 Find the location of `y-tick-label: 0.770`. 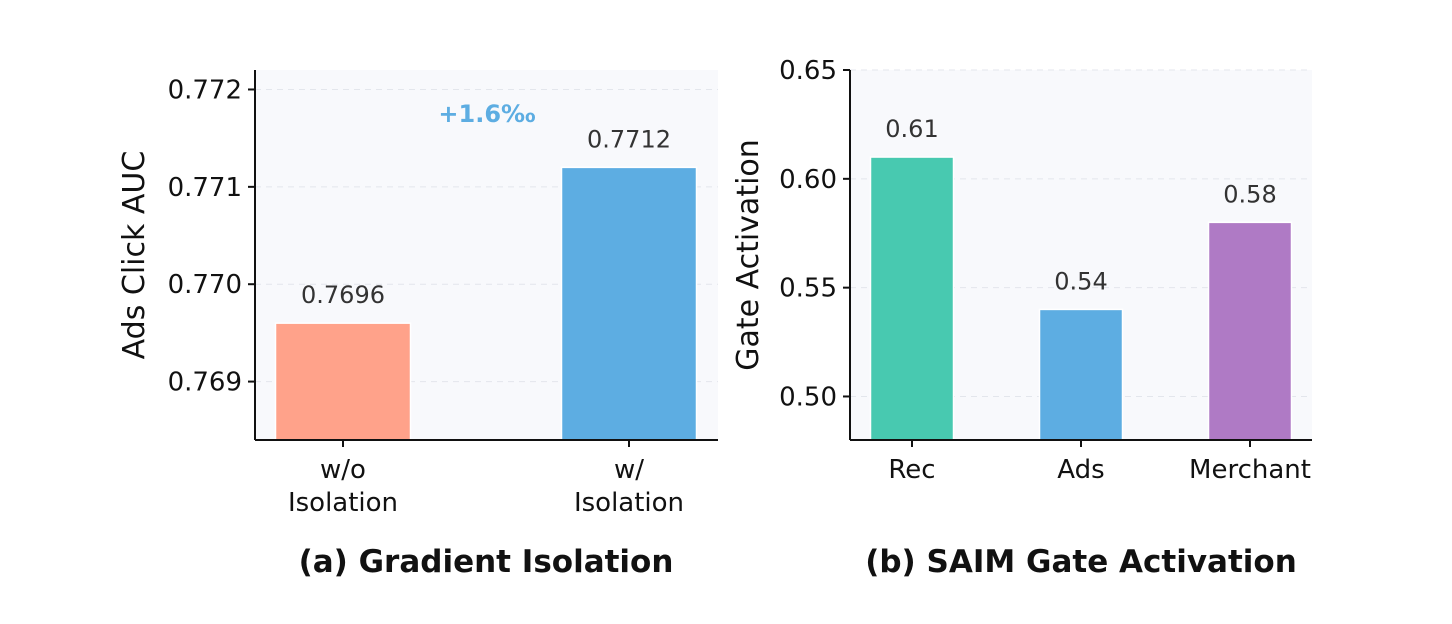

y-tick-label: 0.770 is located at coordinates (205, 285).